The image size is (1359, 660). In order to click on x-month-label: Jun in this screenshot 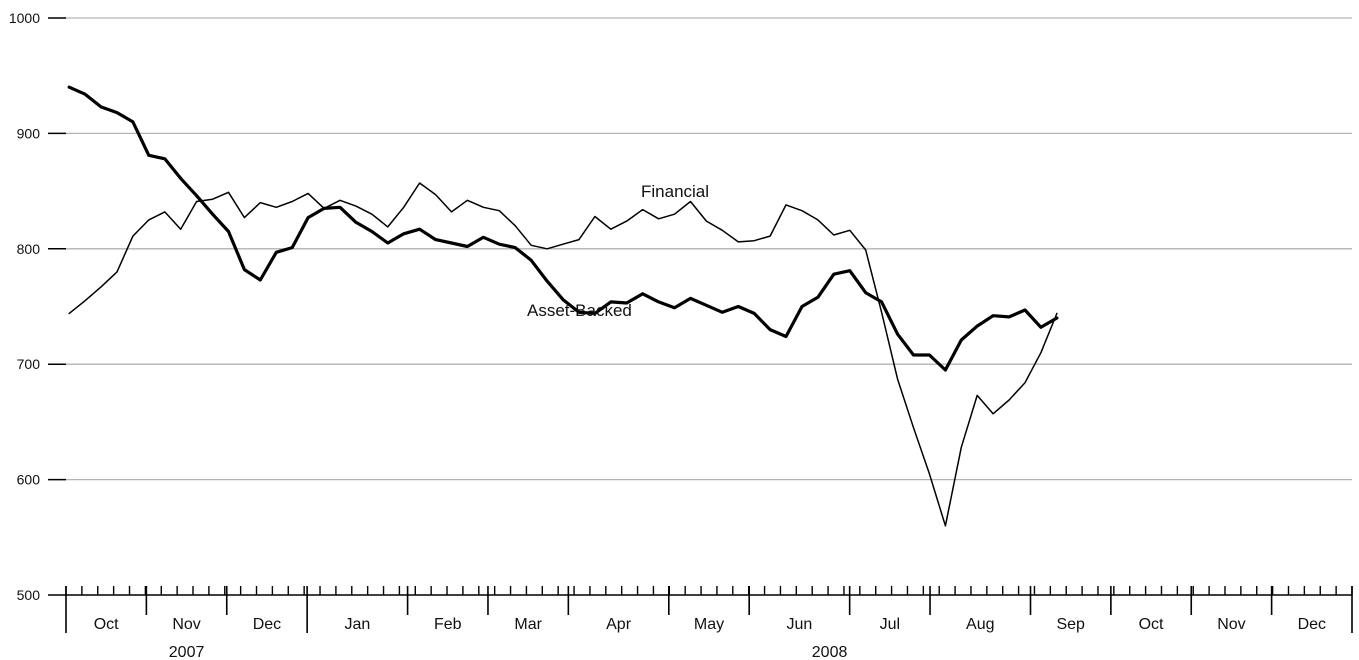, I will do `click(800, 624)`.